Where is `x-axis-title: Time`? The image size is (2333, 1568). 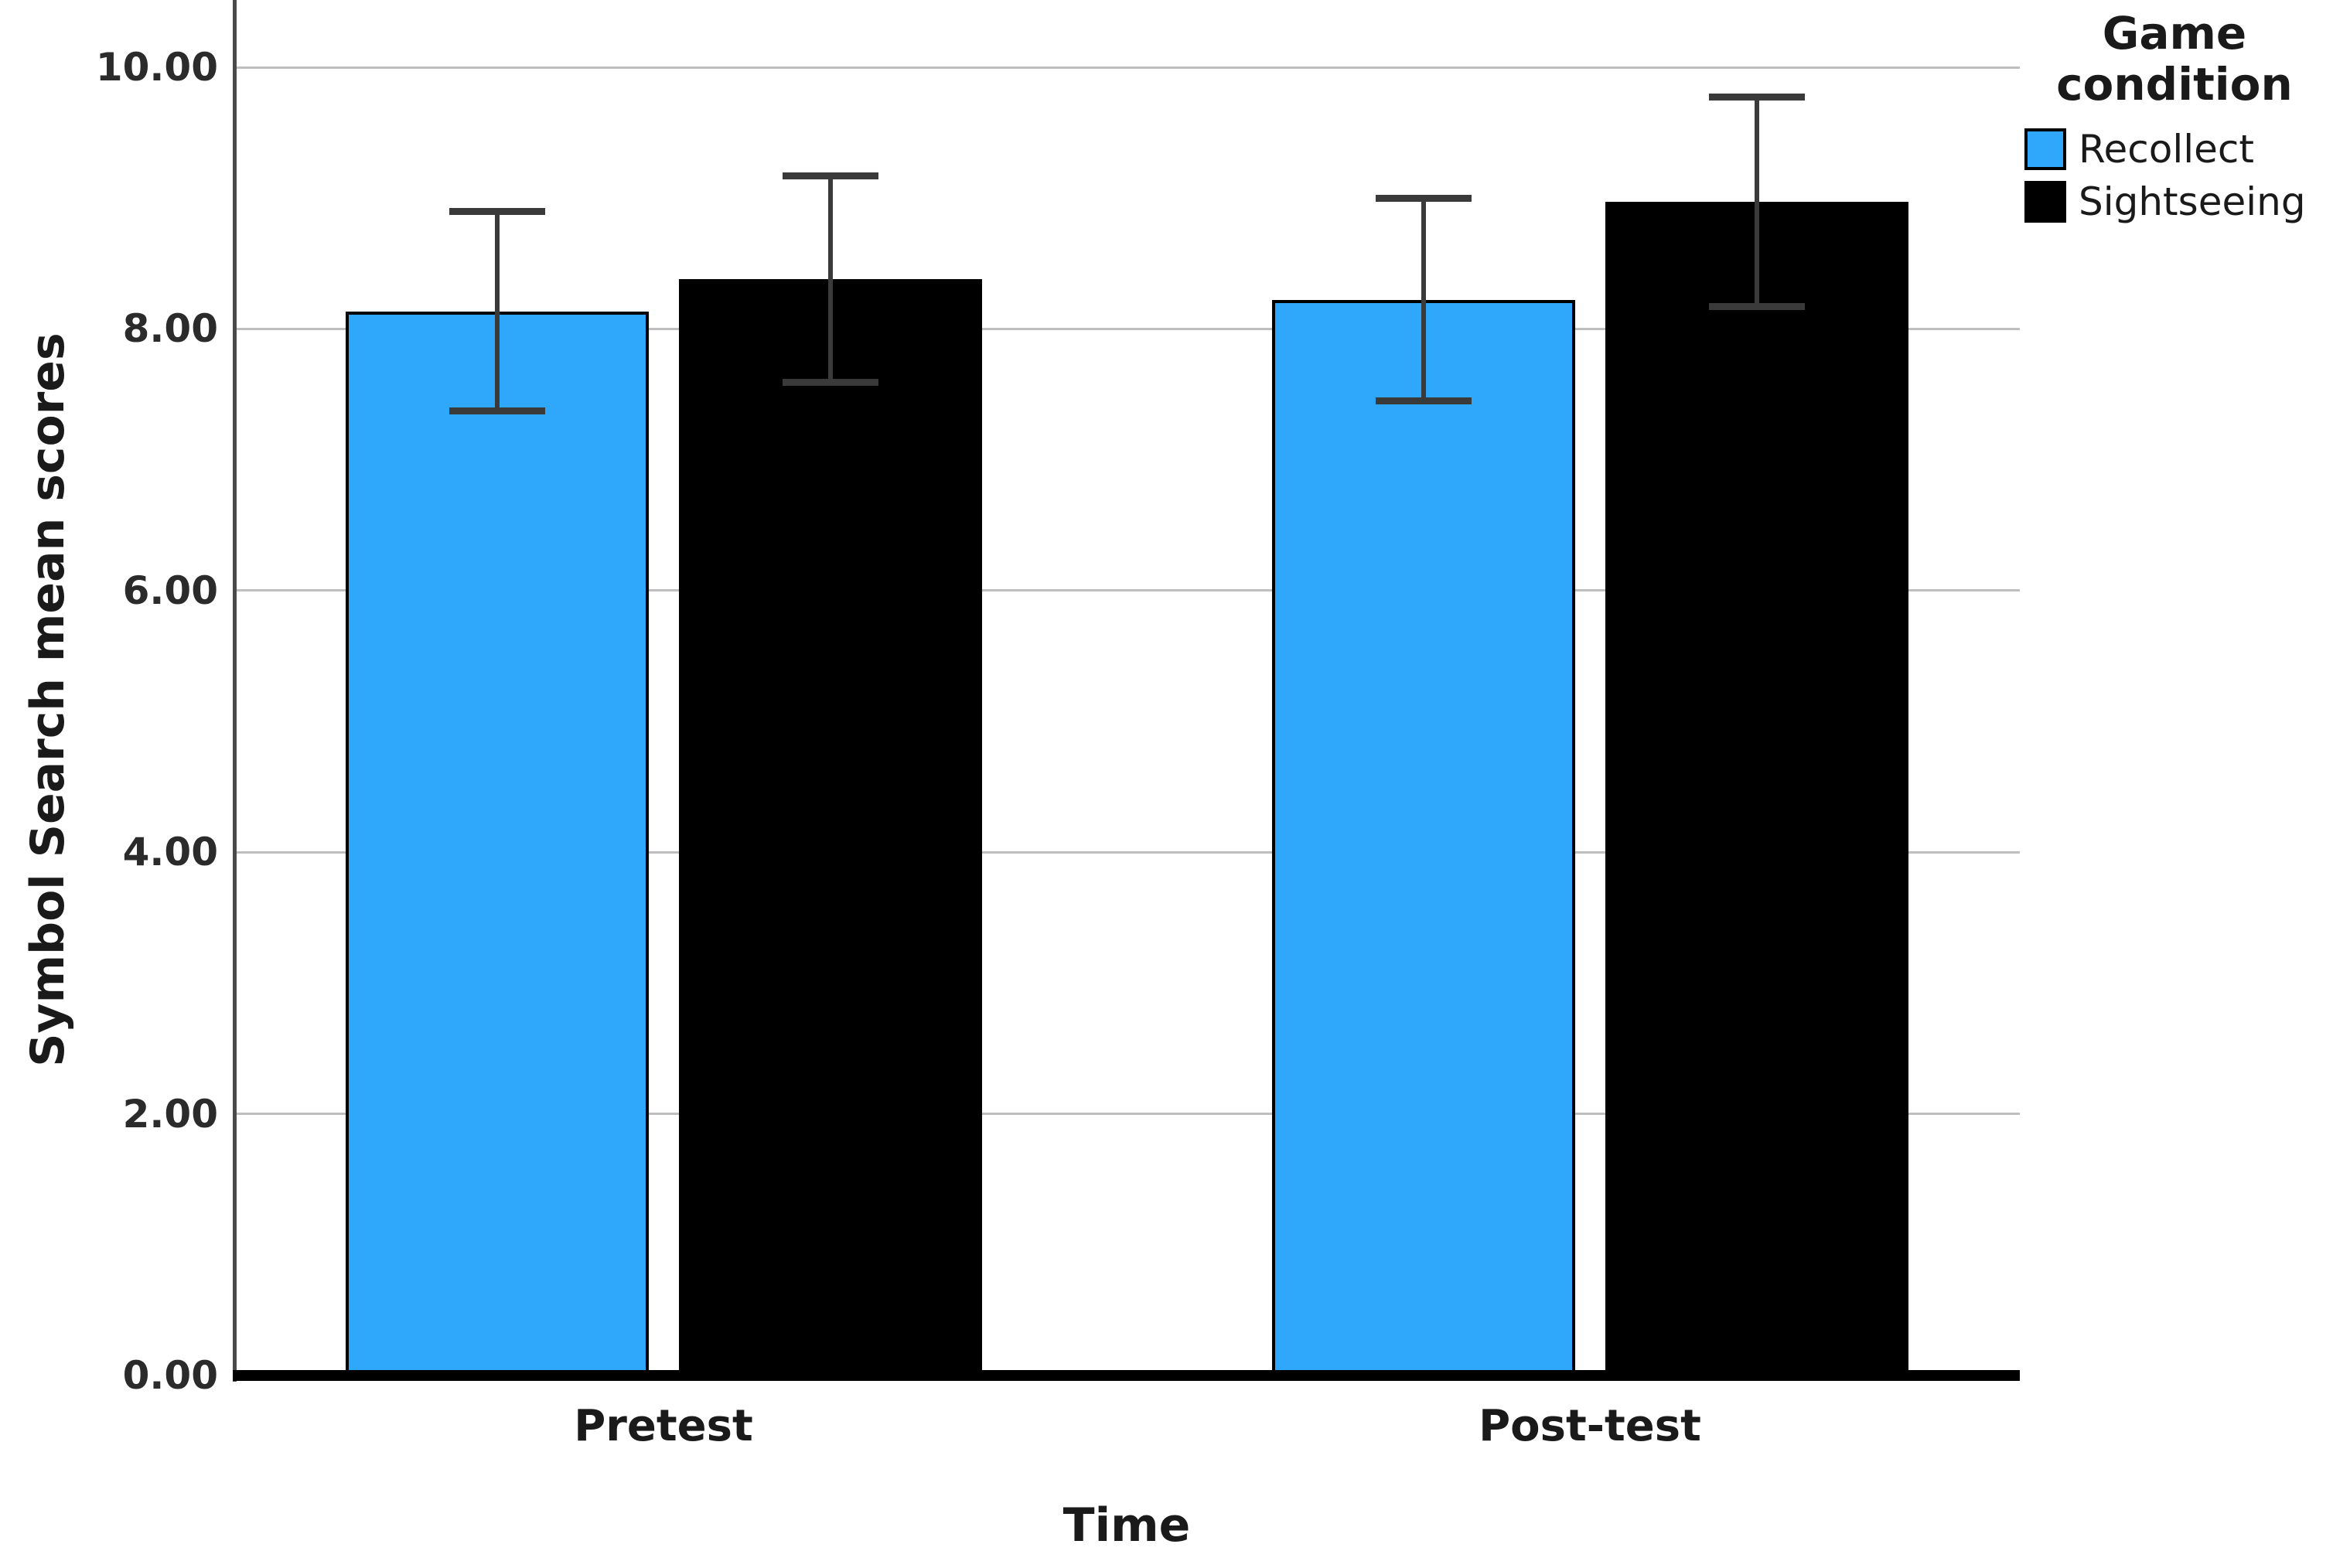
x-axis-title: Time is located at coordinates (1126, 1525).